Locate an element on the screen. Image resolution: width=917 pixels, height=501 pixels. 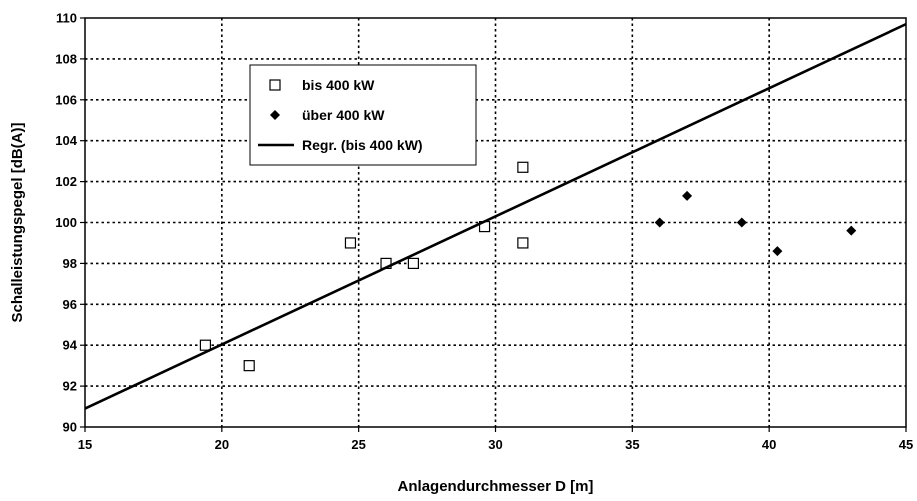
y-tick-label: 108 is located at coordinates (66, 58).